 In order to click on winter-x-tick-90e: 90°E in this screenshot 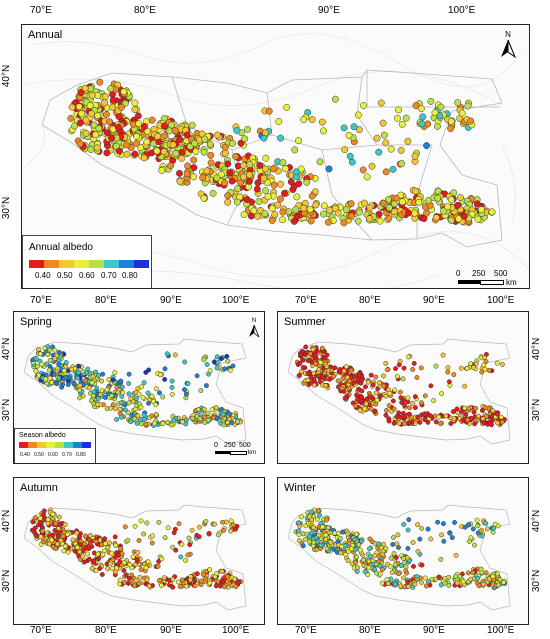, I will do `click(434, 630)`.